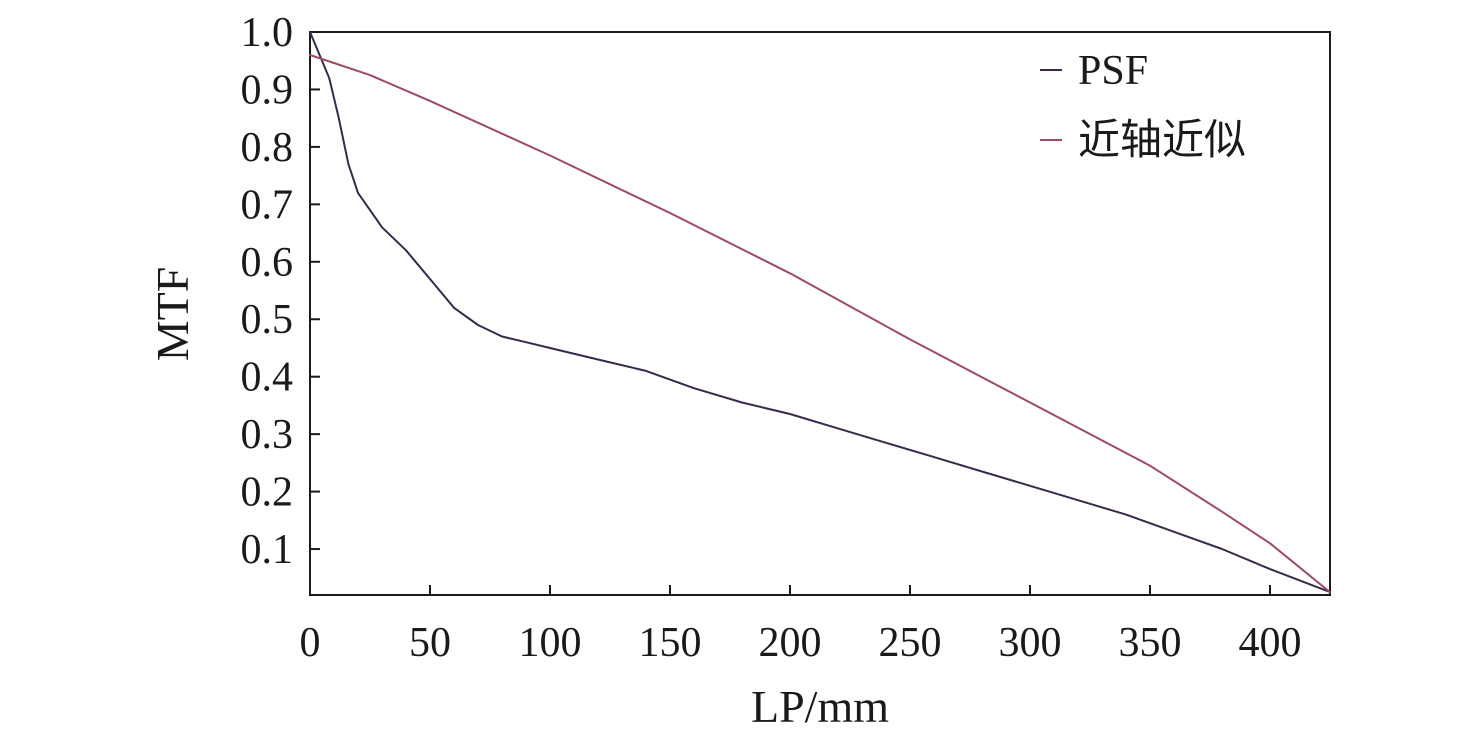  Describe the element at coordinates (267, 493) in the screenshot. I see `y-tick-label: 0.2` at that location.